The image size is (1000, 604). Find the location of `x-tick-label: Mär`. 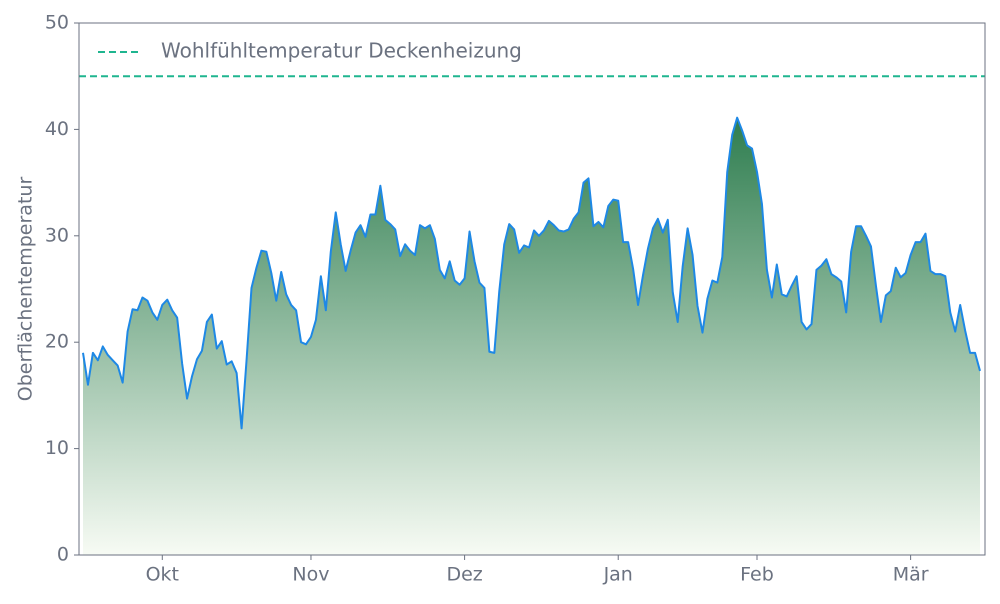

x-tick-label: Mär is located at coordinates (911, 575).